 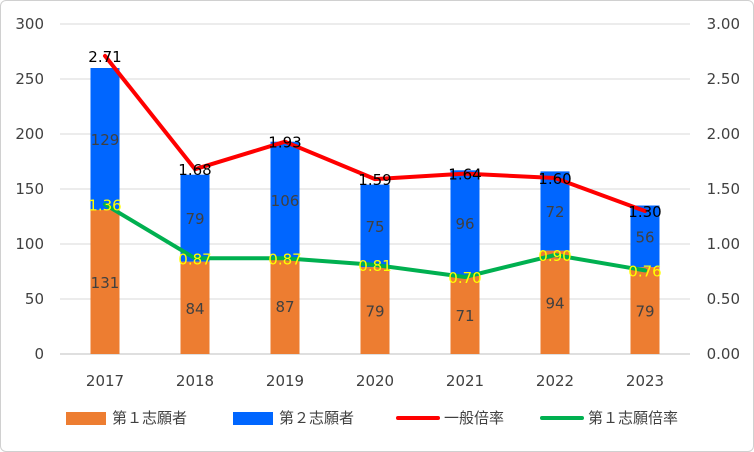 What do you see at coordinates (464, 278) in the screenshot?
I see `line-data-label: 0.70` at bounding box center [464, 278].